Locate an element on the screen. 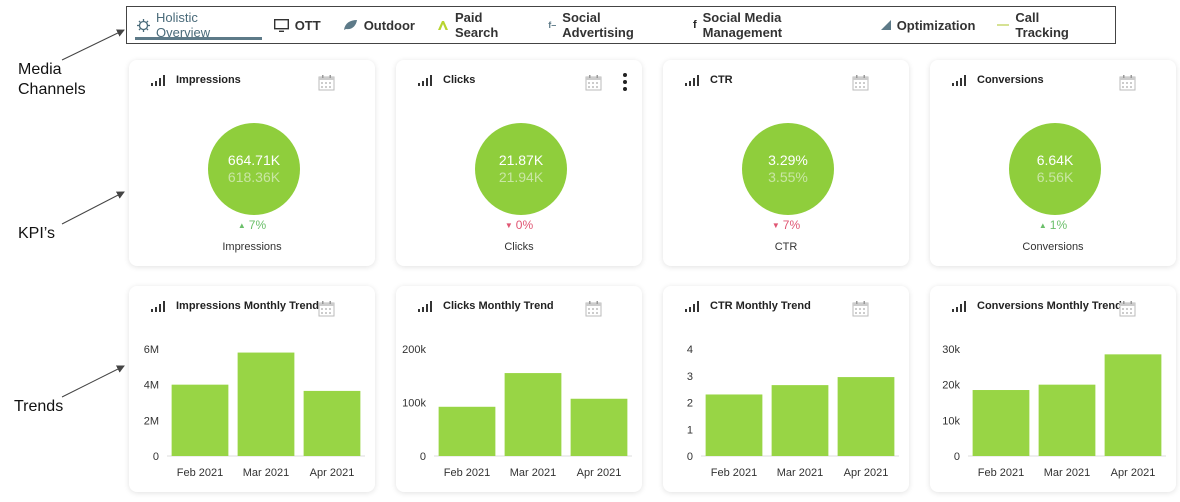 The image size is (1180, 502). kpi-circle: 3.29% 3.55% is located at coordinates (788, 169).